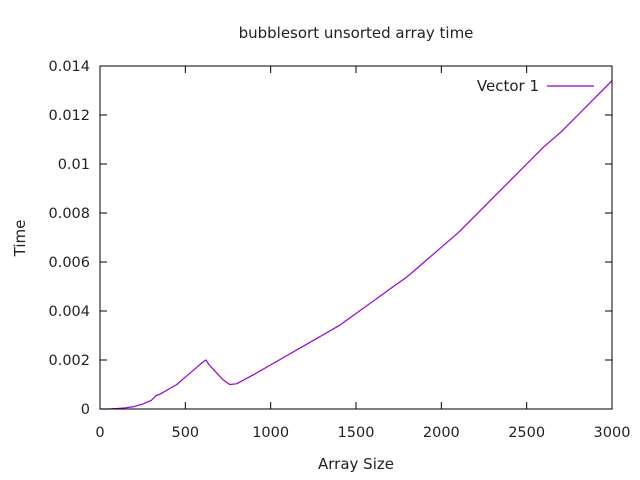  I want to click on y-tick-label: 0.012, so click(69, 116).